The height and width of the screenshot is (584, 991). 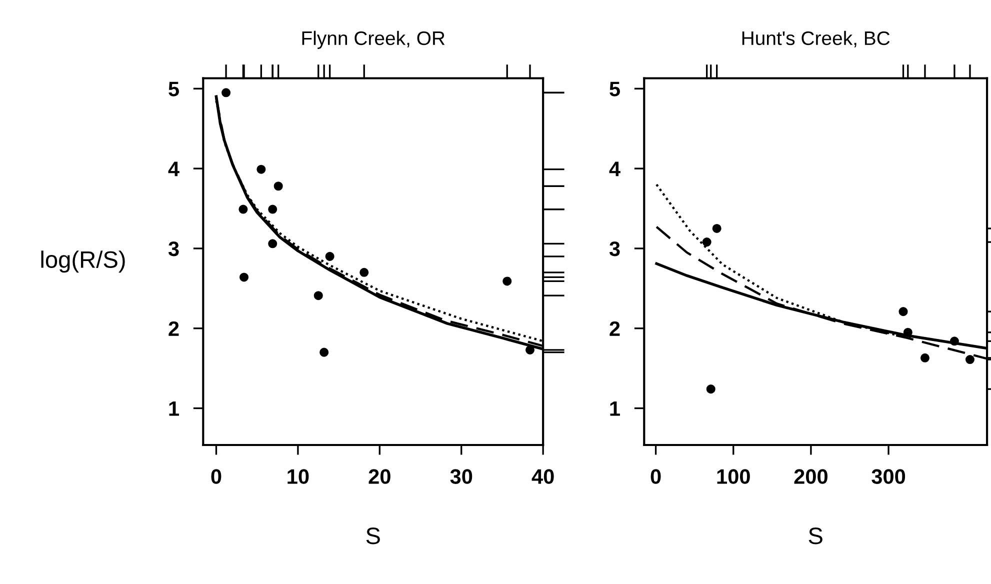 I want to click on x-tick-label: 300, so click(x=889, y=476).